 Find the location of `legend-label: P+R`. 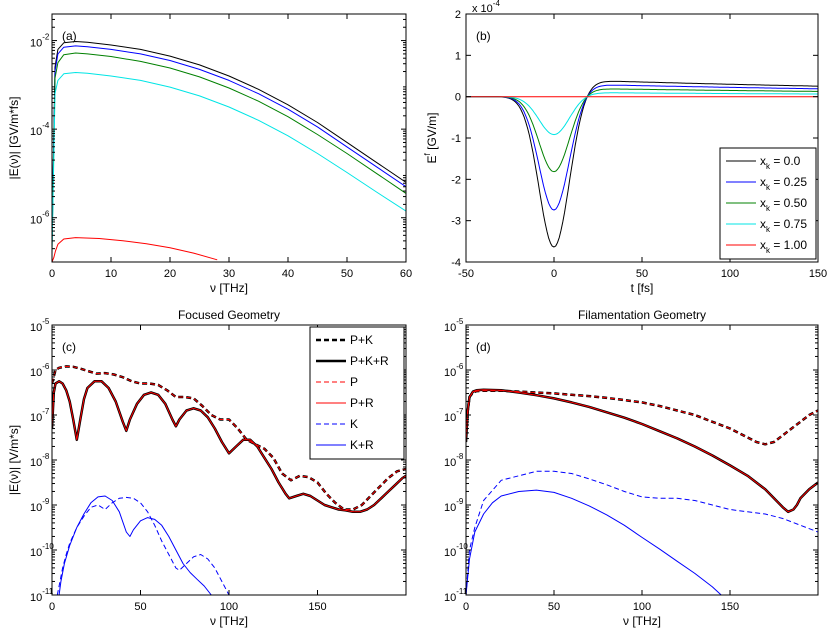

legend-label: P+R is located at coordinates (362, 403).